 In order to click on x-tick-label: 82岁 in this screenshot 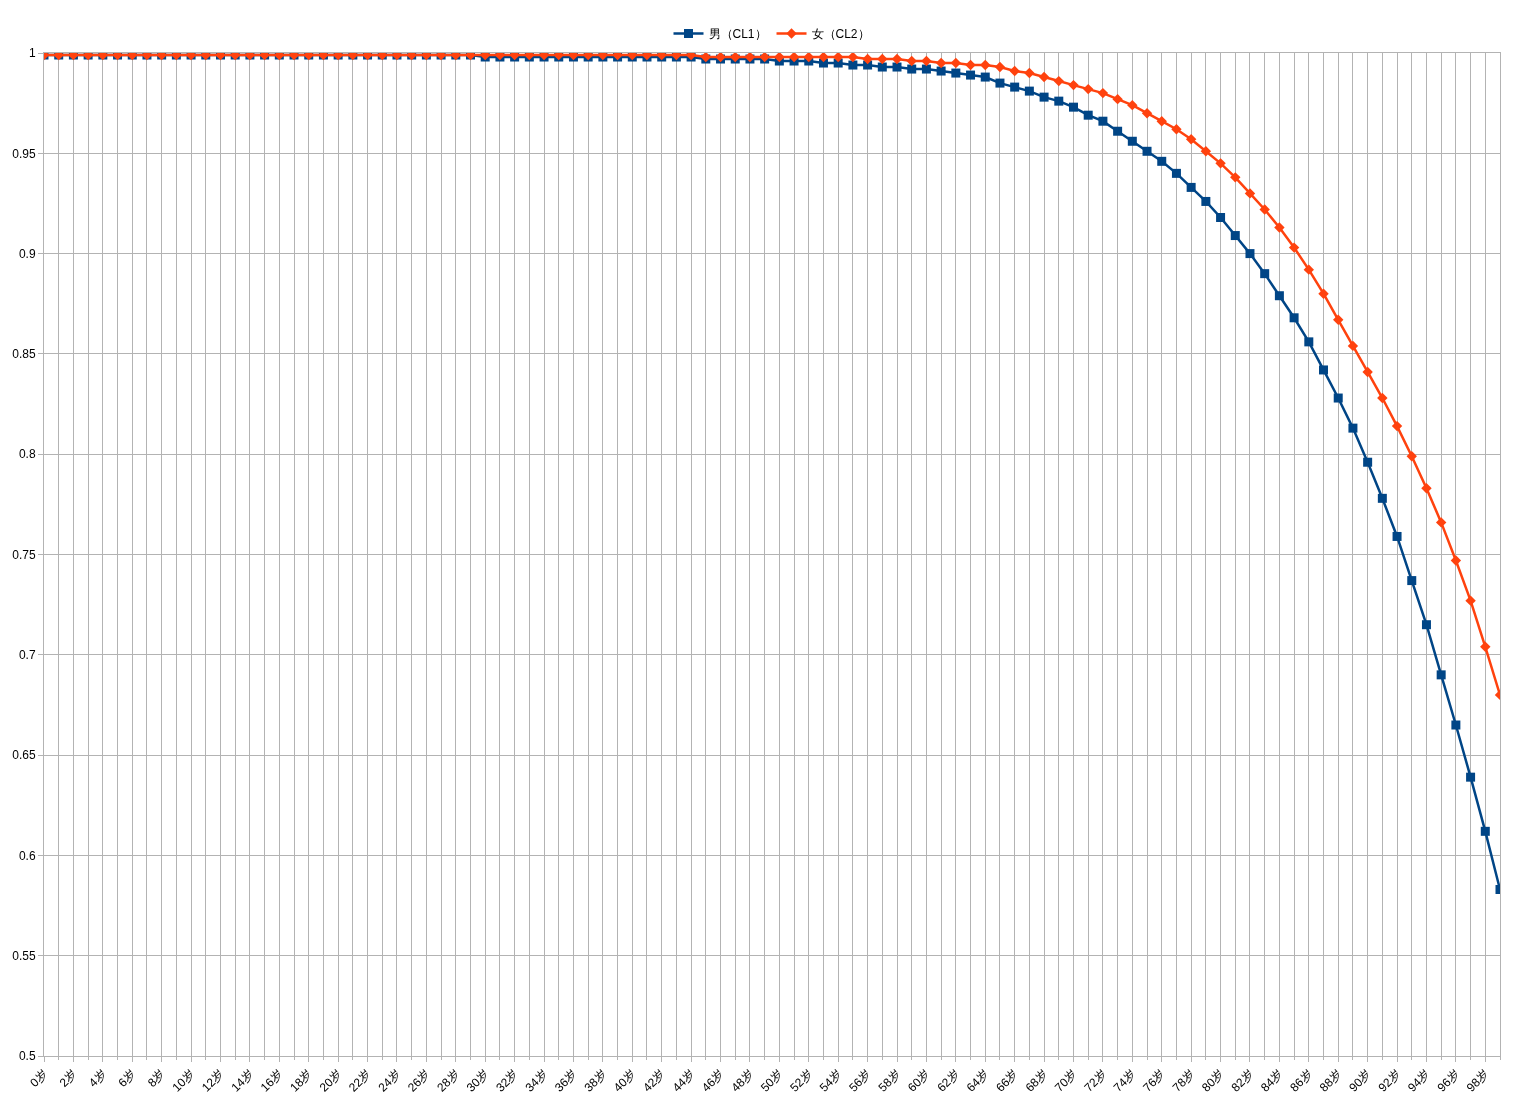, I will do `click(1242, 1080)`.